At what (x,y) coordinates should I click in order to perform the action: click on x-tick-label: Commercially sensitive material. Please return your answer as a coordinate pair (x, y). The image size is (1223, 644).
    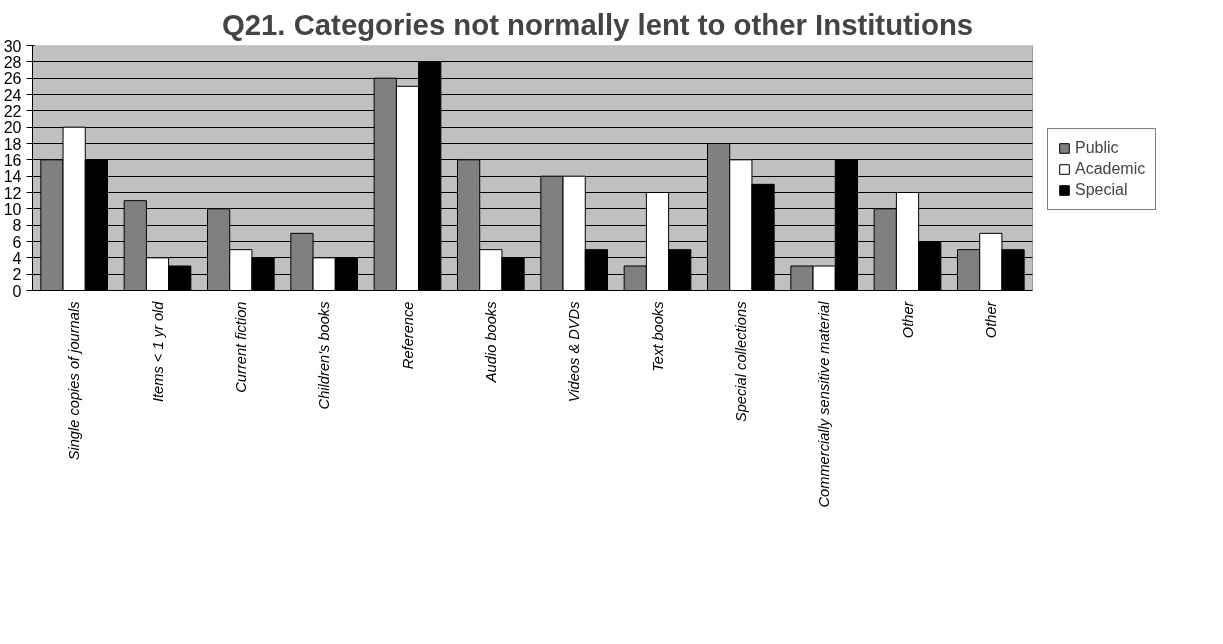
    Looking at the image, I should click on (824, 404).